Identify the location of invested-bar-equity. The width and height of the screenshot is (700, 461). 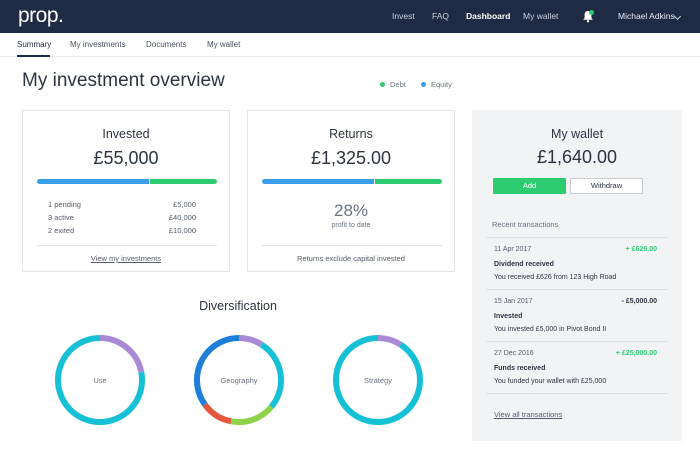
(183, 181).